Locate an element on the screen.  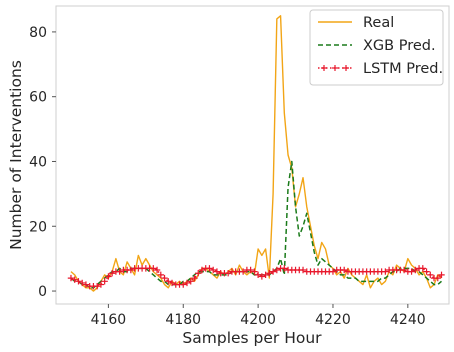
x-tick-label: 4220 is located at coordinates (333, 320).